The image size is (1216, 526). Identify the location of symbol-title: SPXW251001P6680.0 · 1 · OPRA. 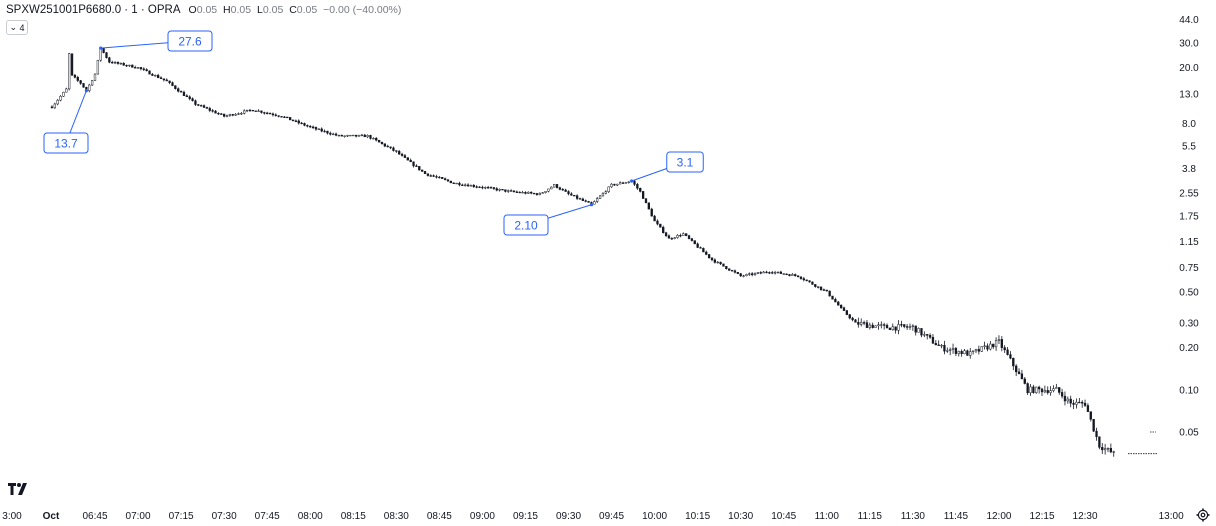
(93, 10).